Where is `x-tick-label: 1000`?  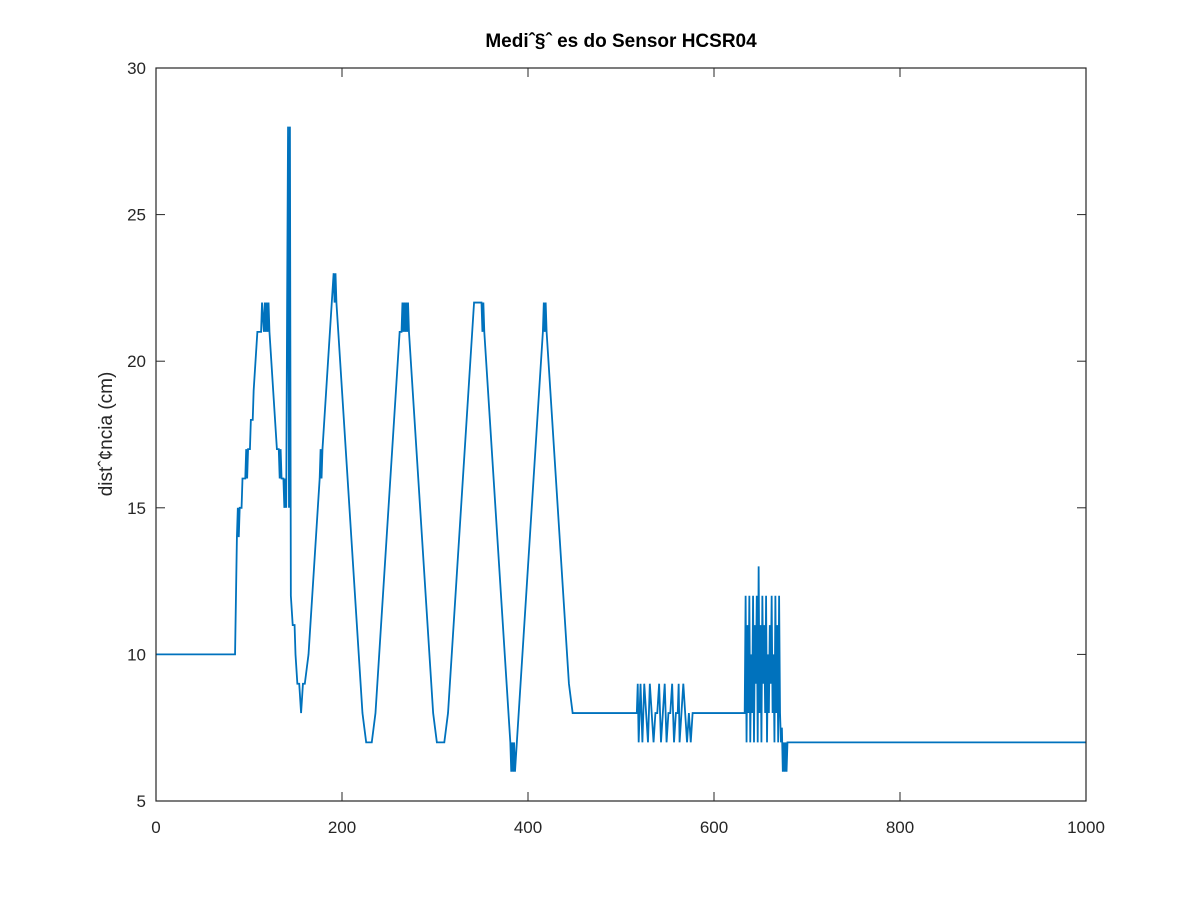
x-tick-label: 1000 is located at coordinates (1086, 827).